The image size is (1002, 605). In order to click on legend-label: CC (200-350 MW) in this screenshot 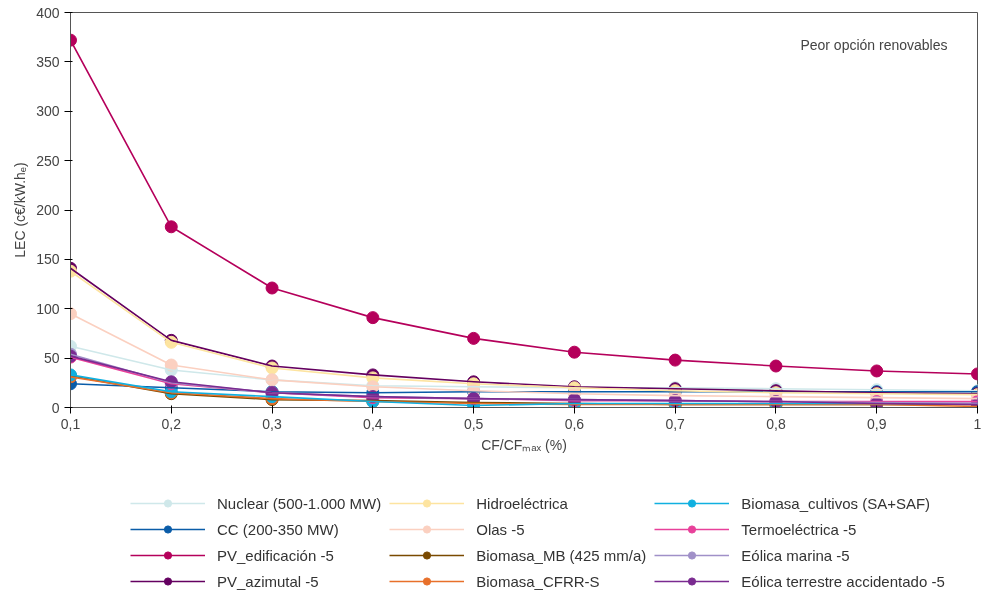, I will do `click(278, 529)`.